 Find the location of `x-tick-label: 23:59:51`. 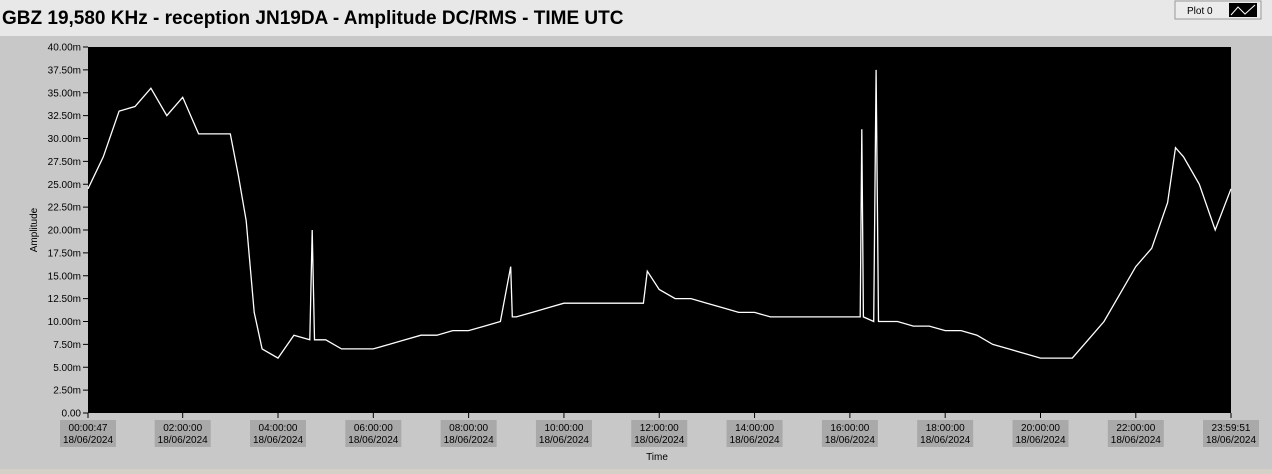

x-tick-label: 23:59:51 is located at coordinates (1231, 428).